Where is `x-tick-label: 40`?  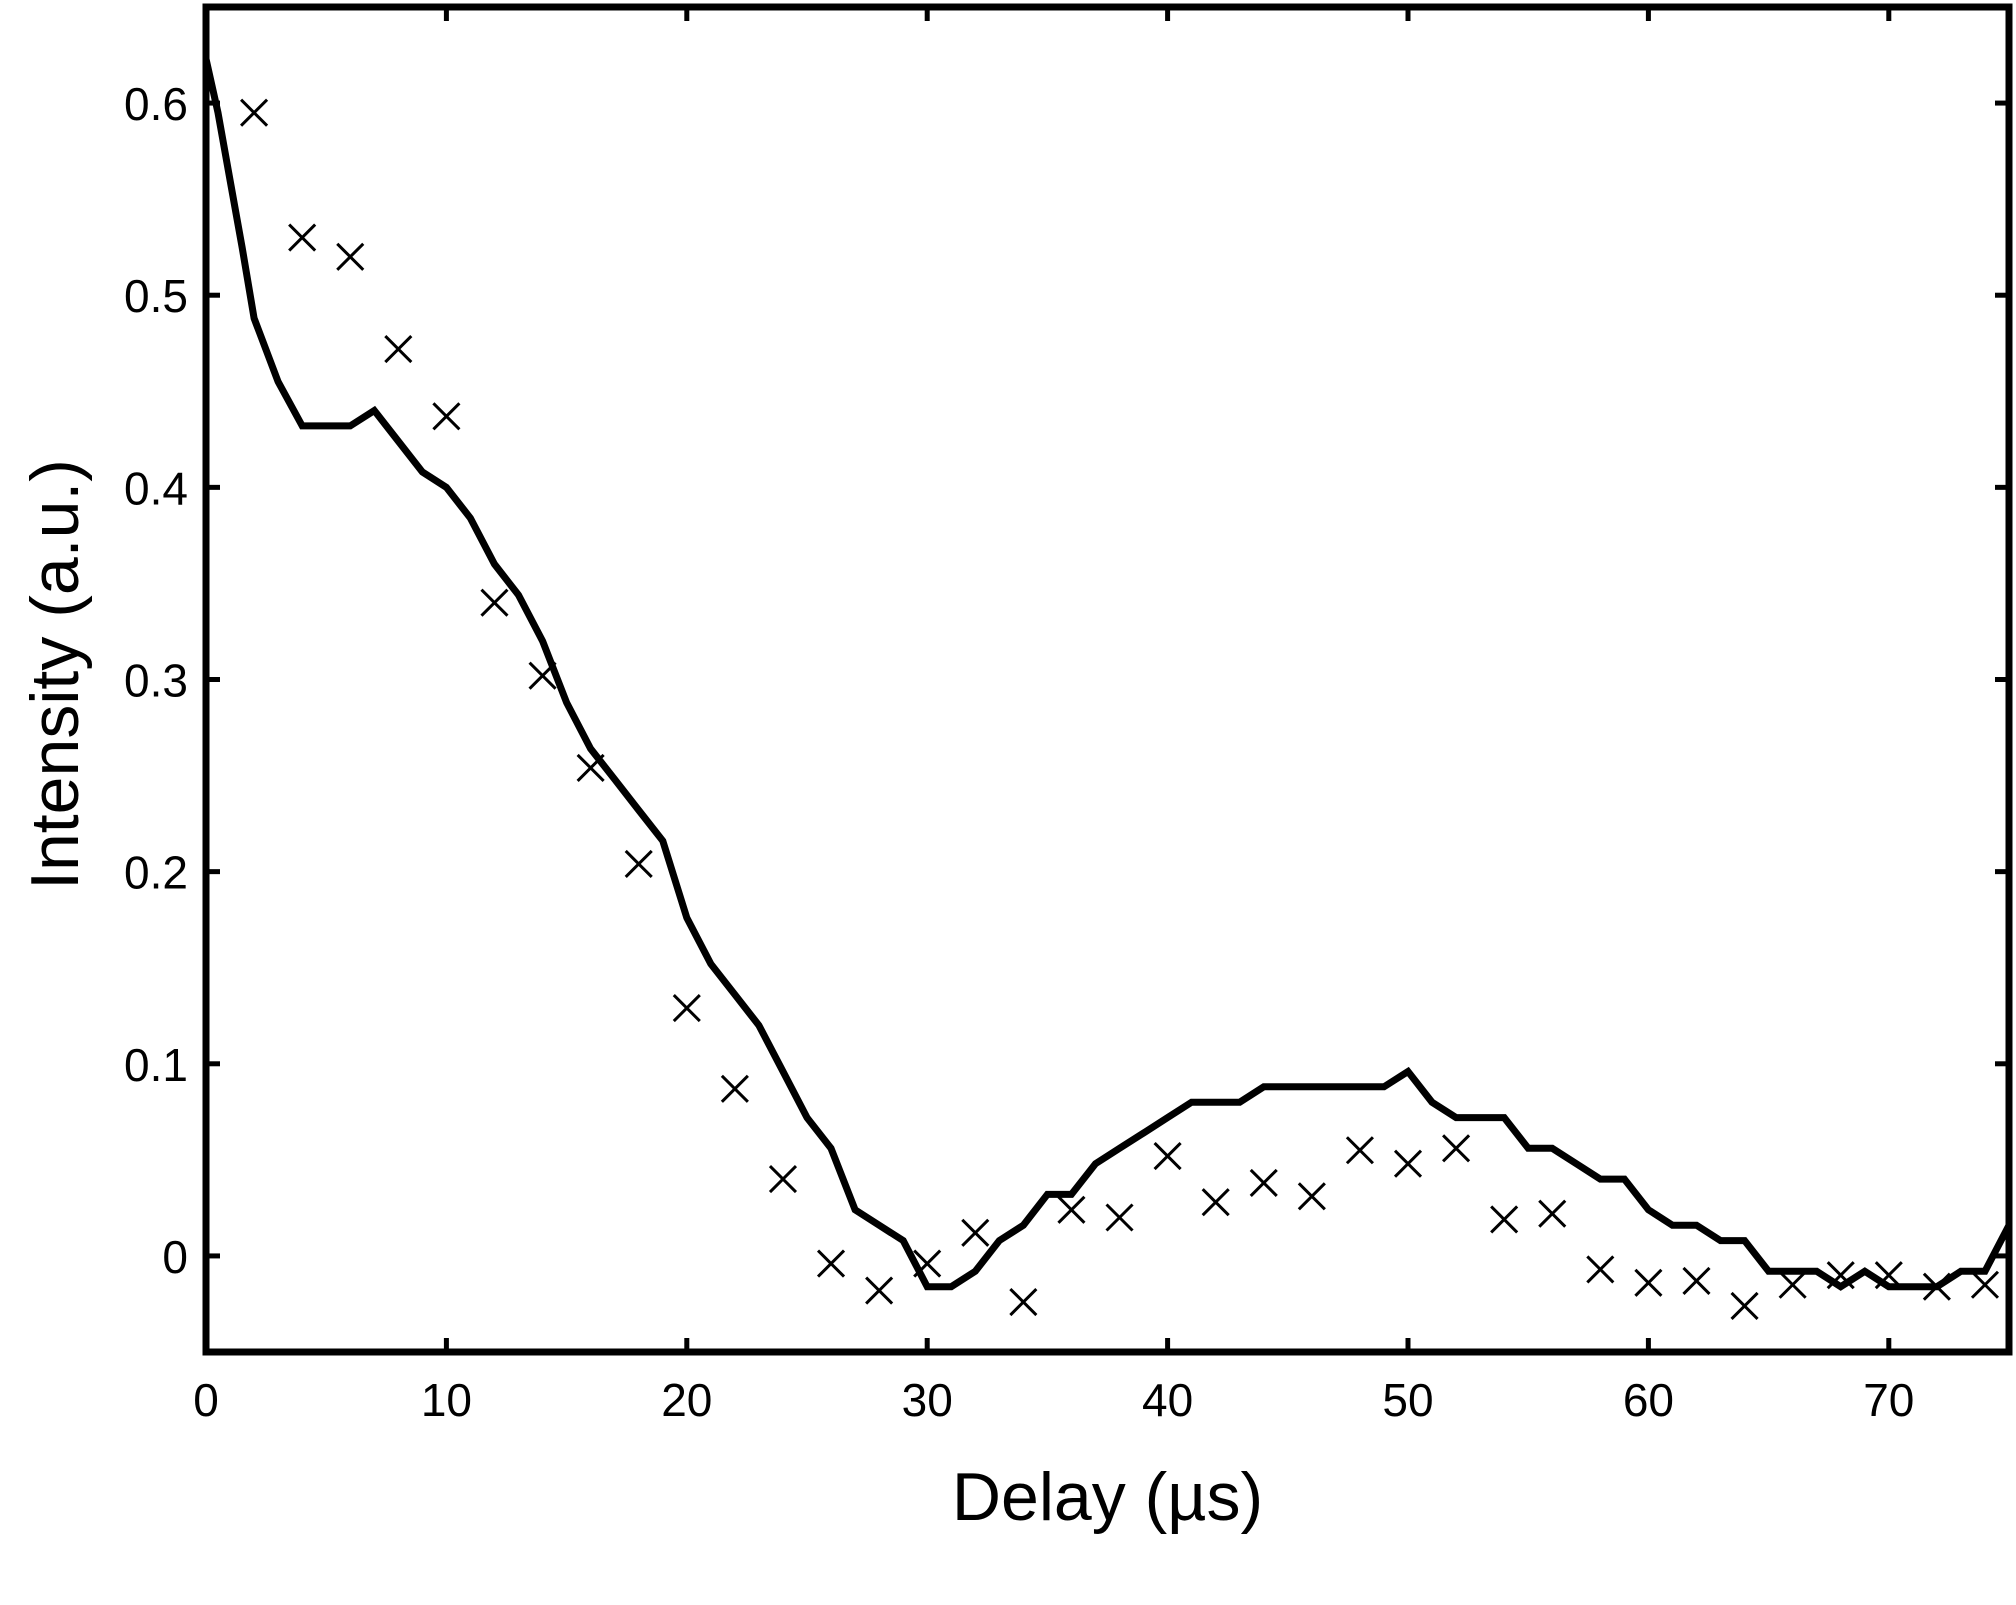 x-tick-label: 40 is located at coordinates (1167, 1400).